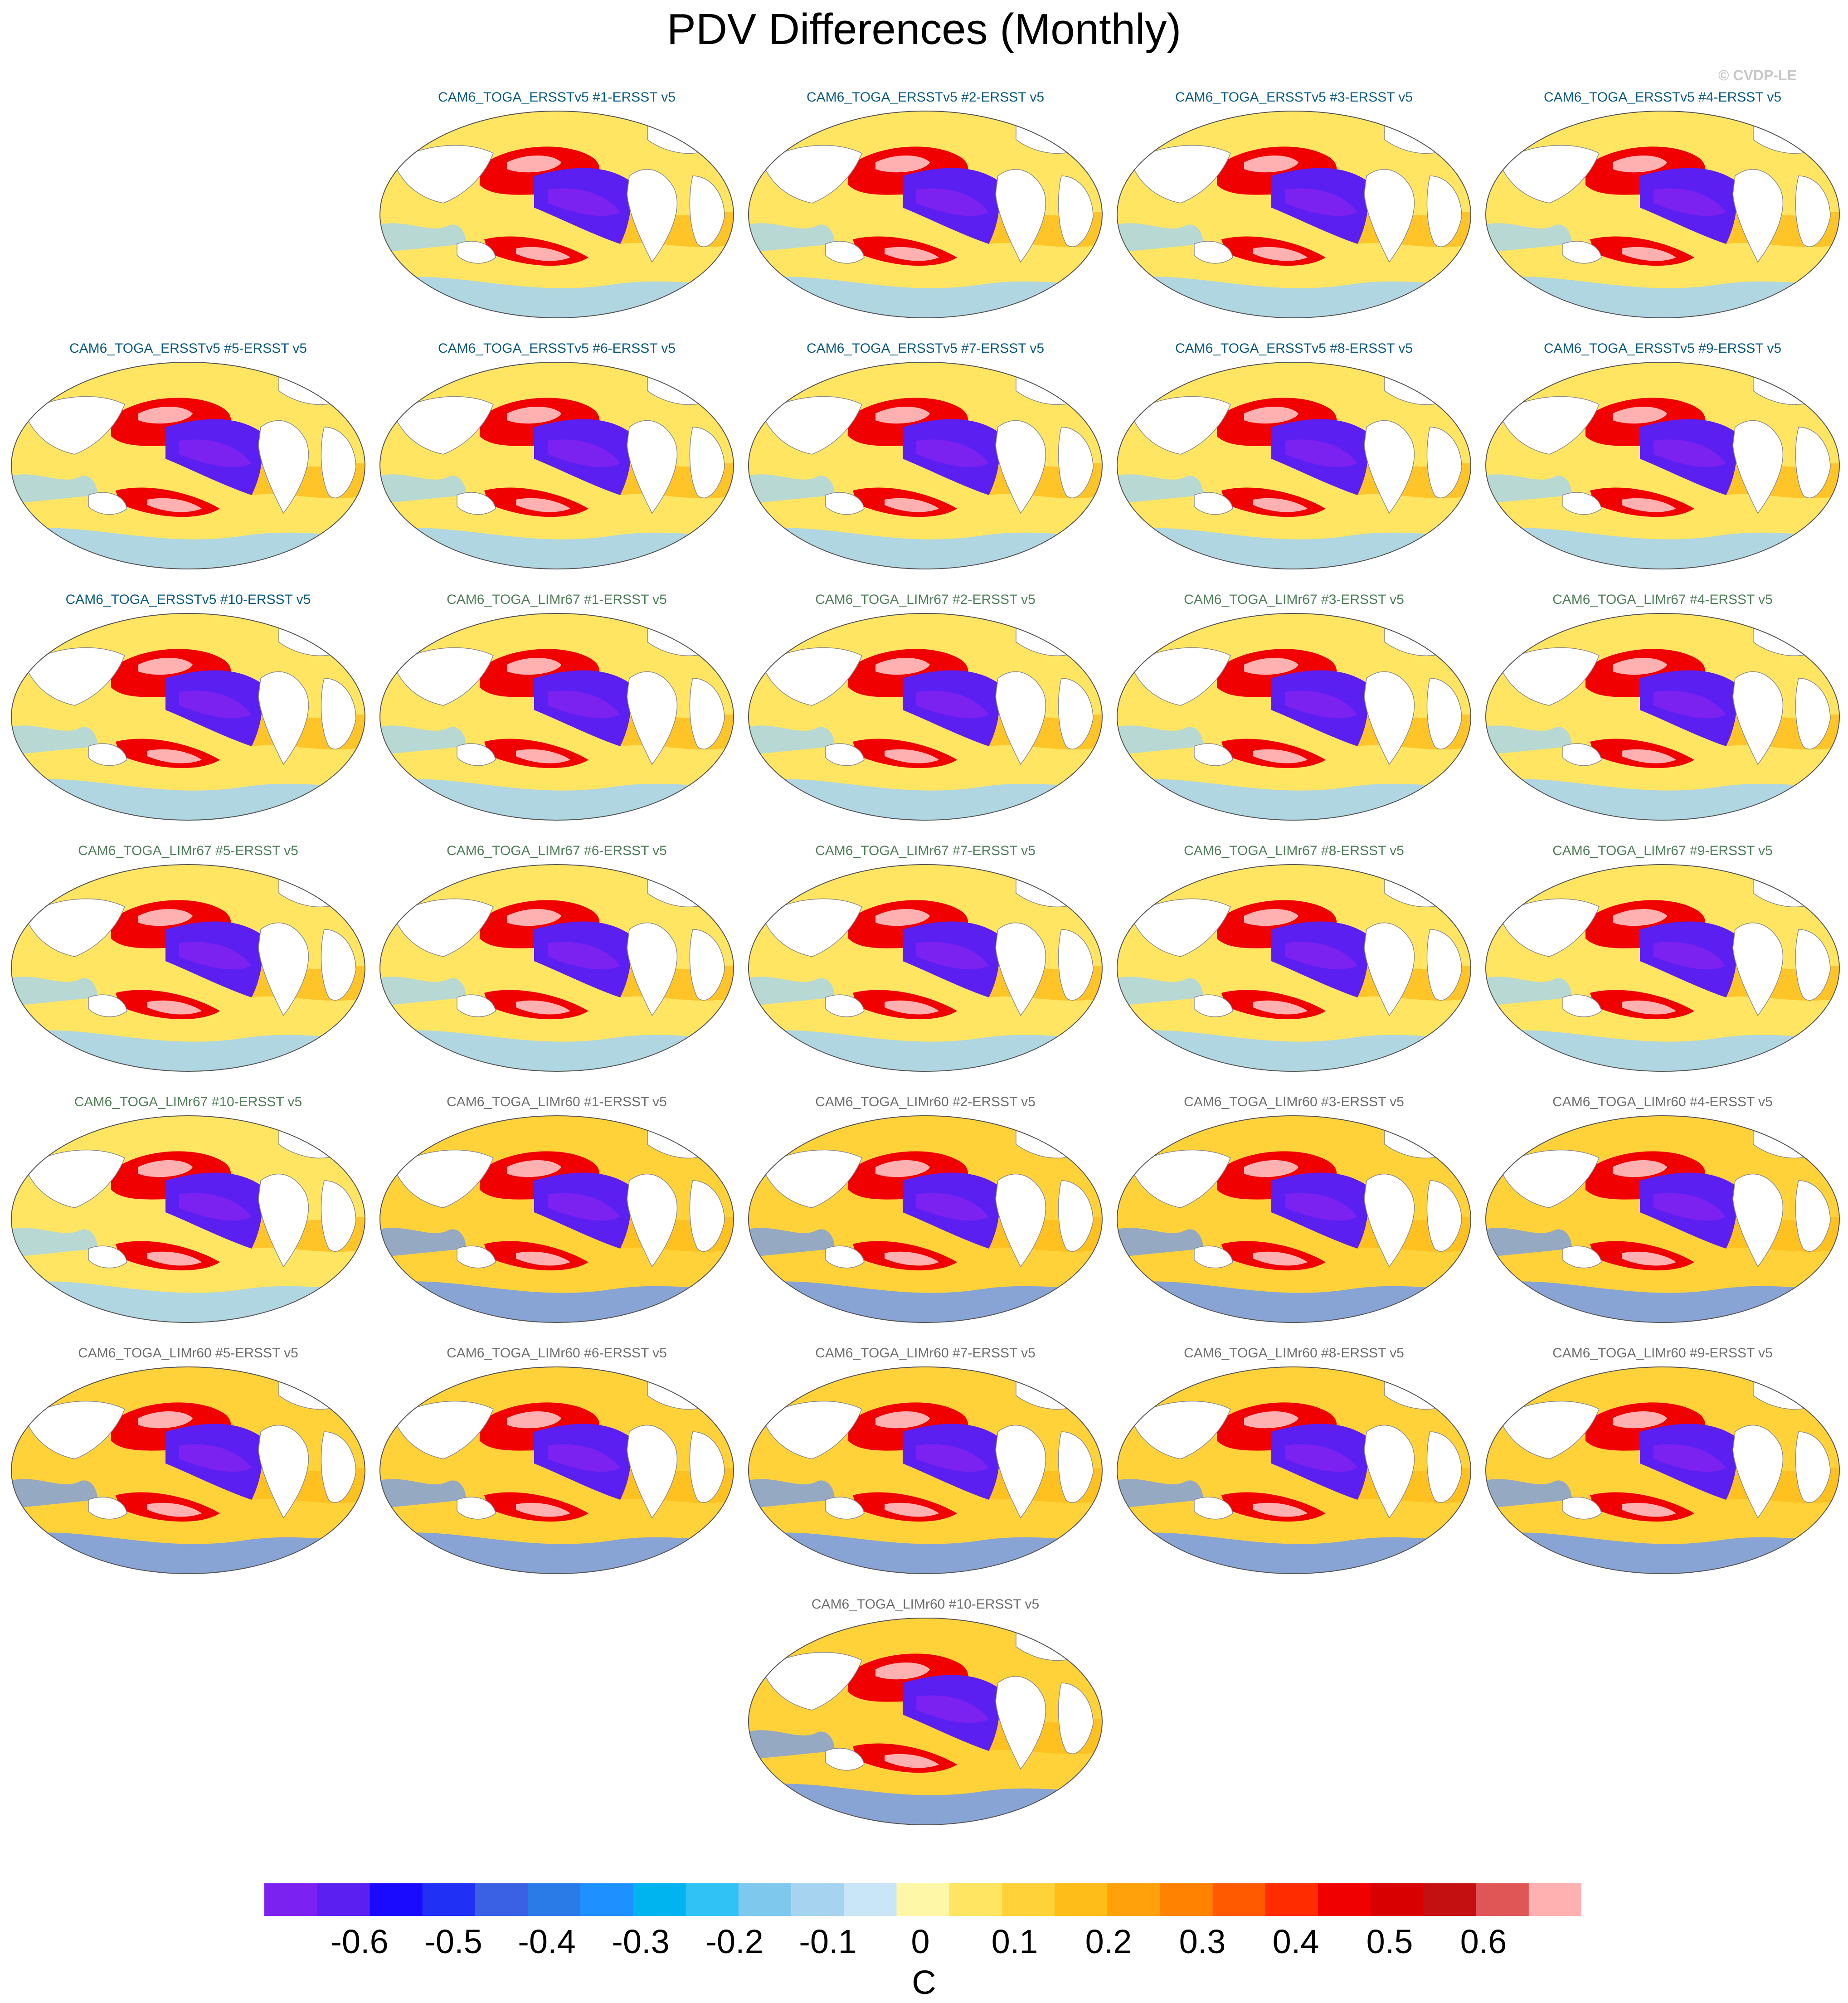 The width and height of the screenshot is (1848, 2003). Describe the element at coordinates (1662, 1353) in the screenshot. I see `panel-title: CAM6_TOGA_LIMr60 #9-ERSST v5` at that location.